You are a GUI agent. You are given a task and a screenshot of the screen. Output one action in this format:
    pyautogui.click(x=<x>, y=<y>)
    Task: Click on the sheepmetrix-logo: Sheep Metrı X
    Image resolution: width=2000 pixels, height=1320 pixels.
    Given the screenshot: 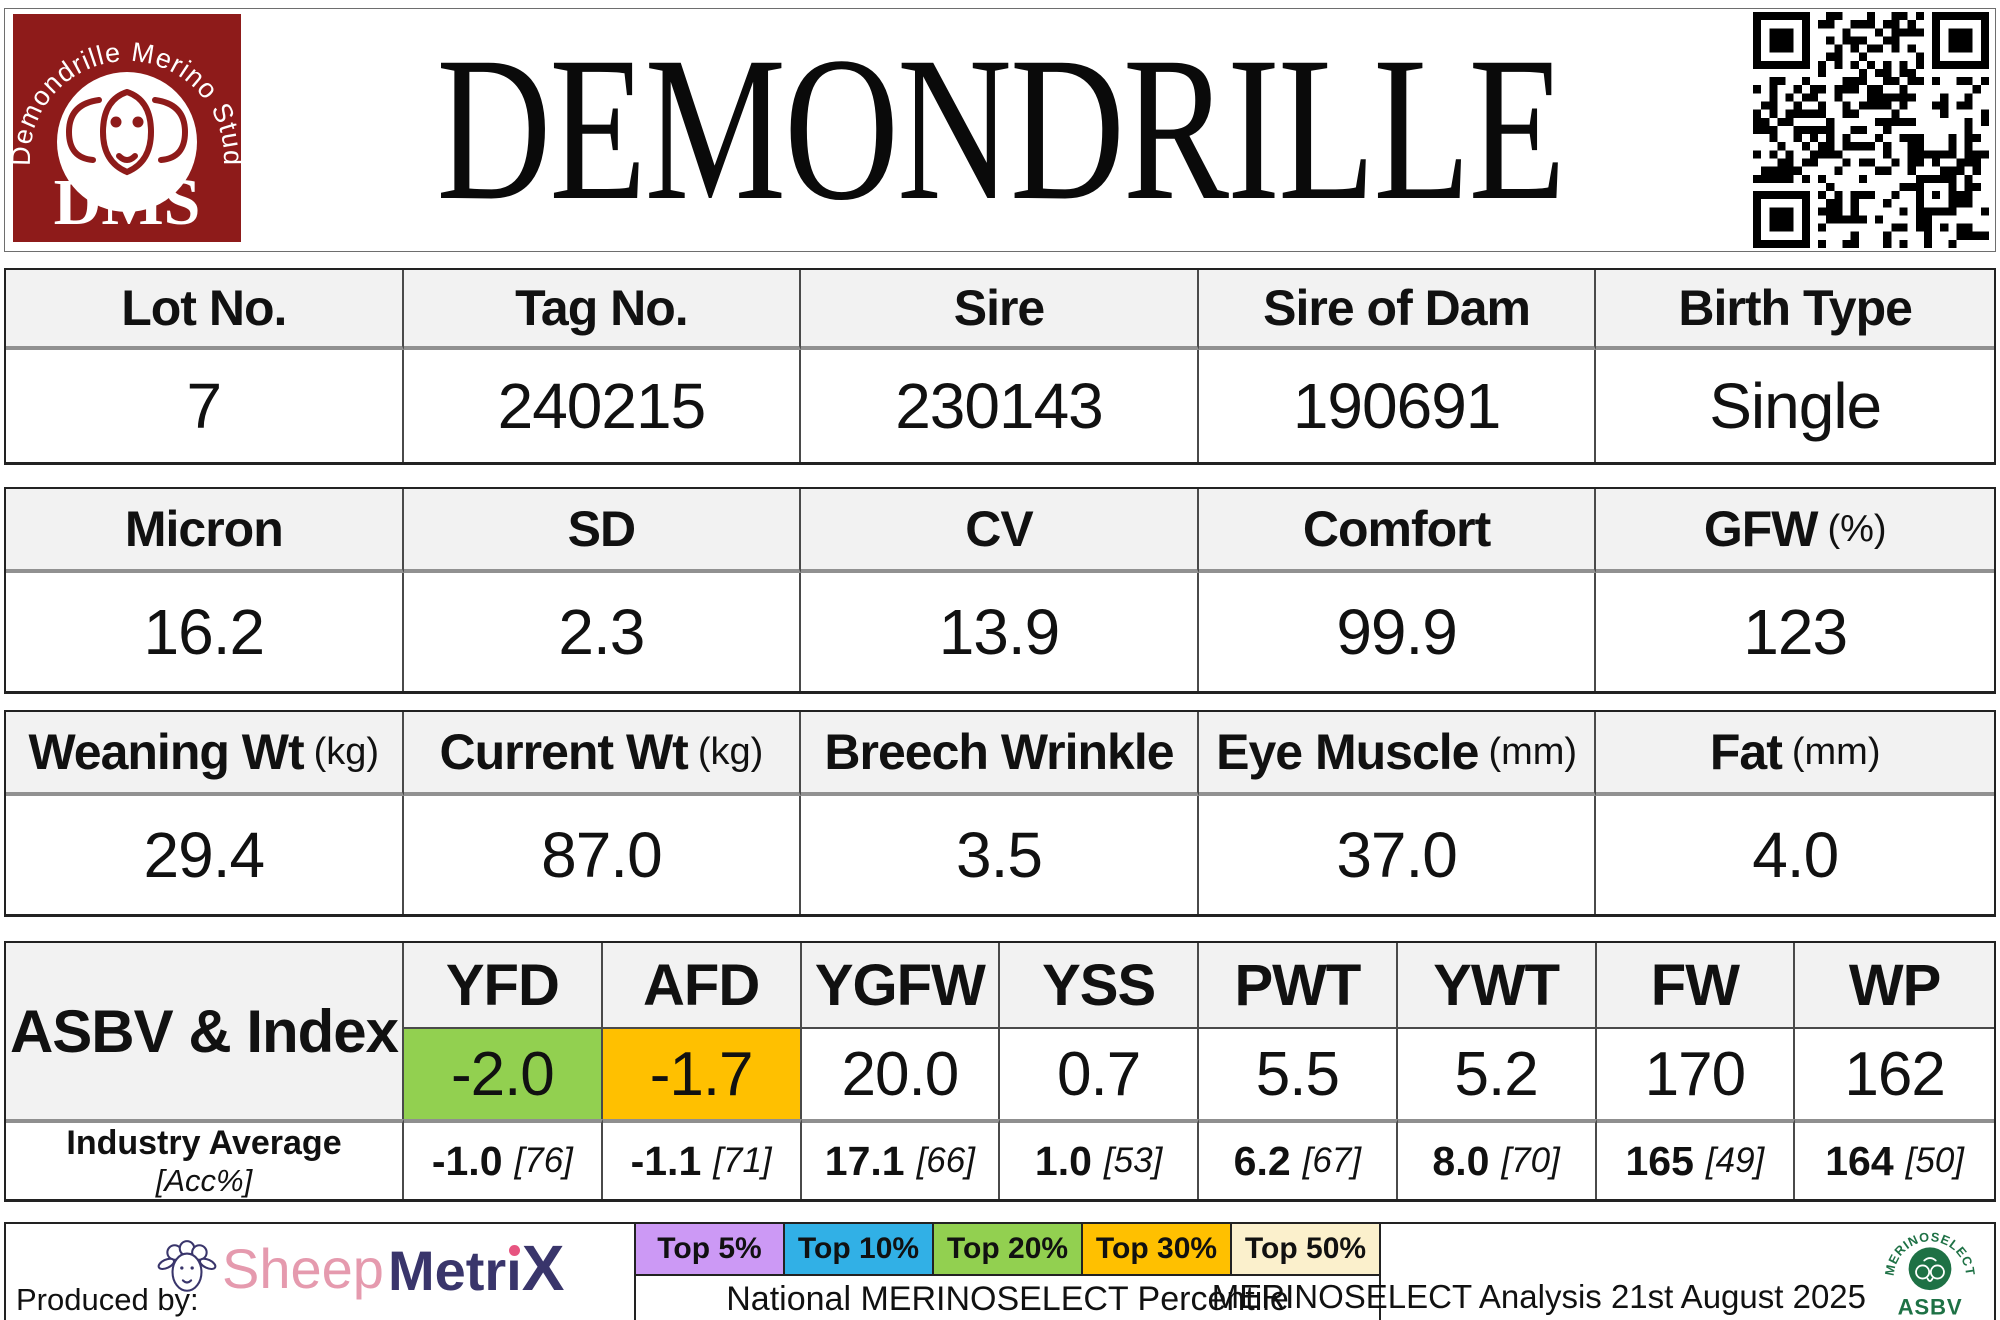 What is the action you would take?
    pyautogui.click(x=360, y=1268)
    